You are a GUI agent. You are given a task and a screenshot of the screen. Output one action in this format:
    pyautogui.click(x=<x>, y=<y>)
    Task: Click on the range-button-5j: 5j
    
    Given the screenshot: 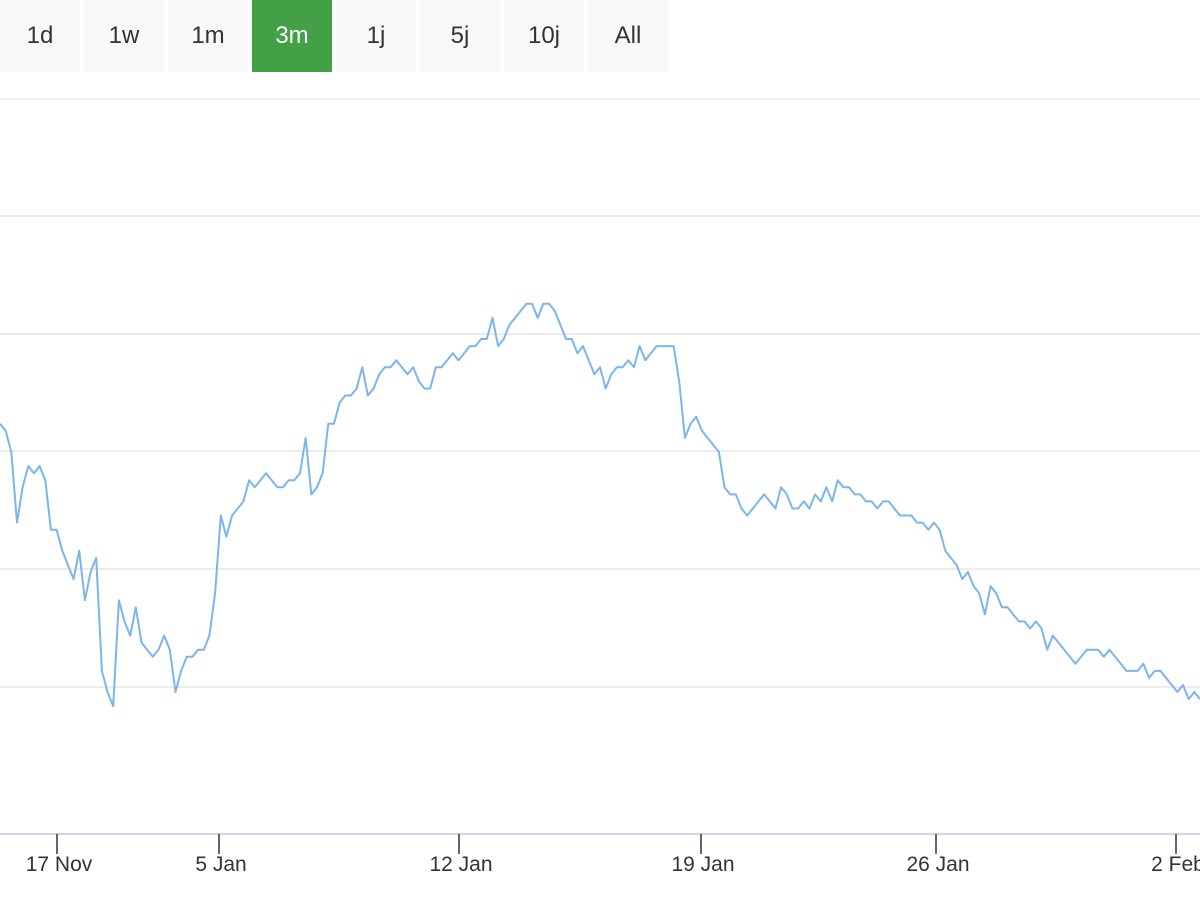 What is the action you would take?
    pyautogui.click(x=460, y=36)
    